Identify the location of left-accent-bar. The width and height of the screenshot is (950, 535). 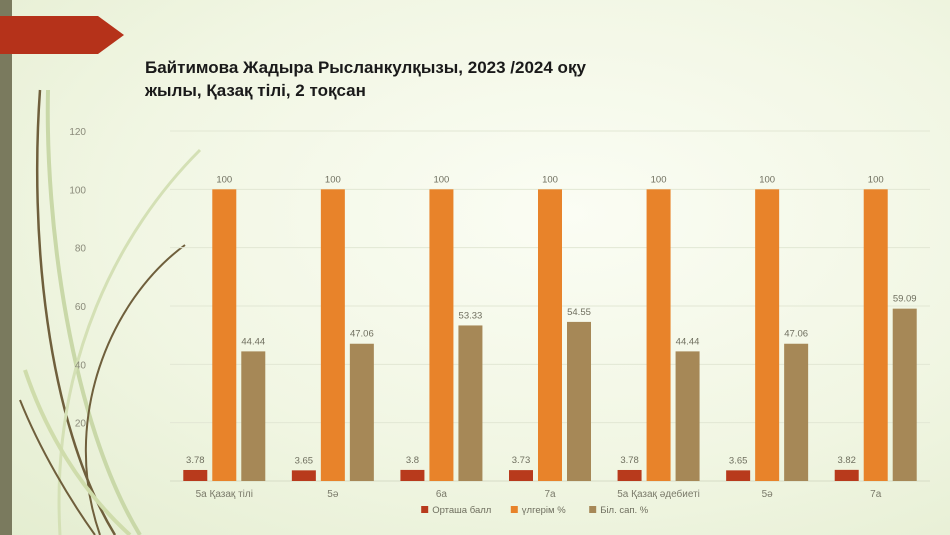
(6, 267).